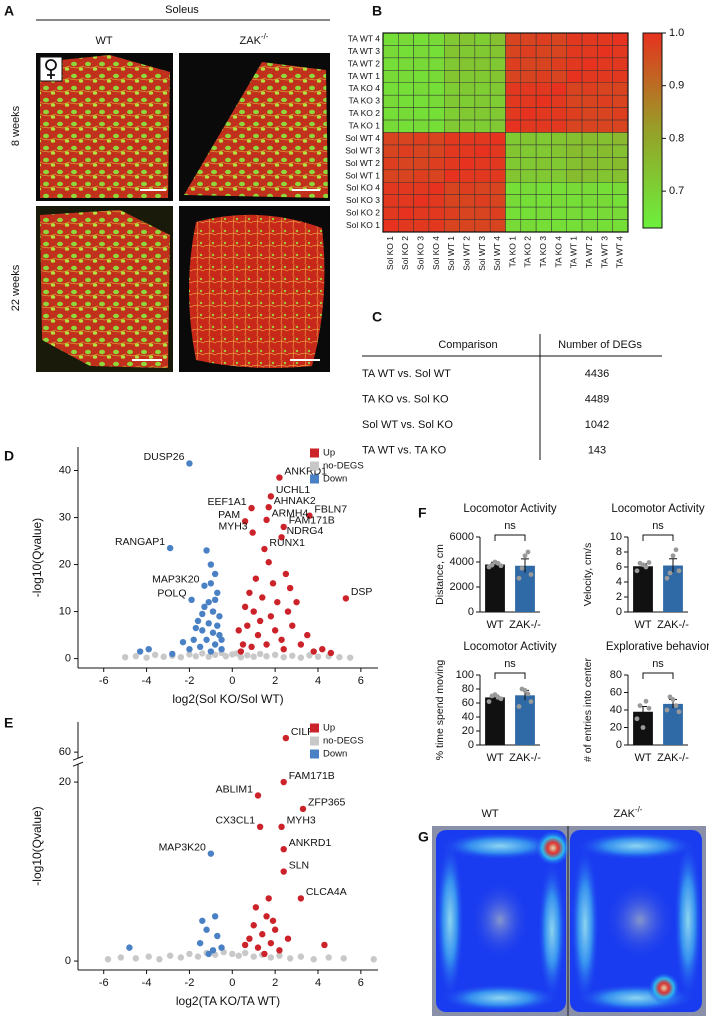 This screenshot has height=1032, width=709. Describe the element at coordinates (16, 287) in the screenshot. I see `row-label: 22 weeks` at that location.